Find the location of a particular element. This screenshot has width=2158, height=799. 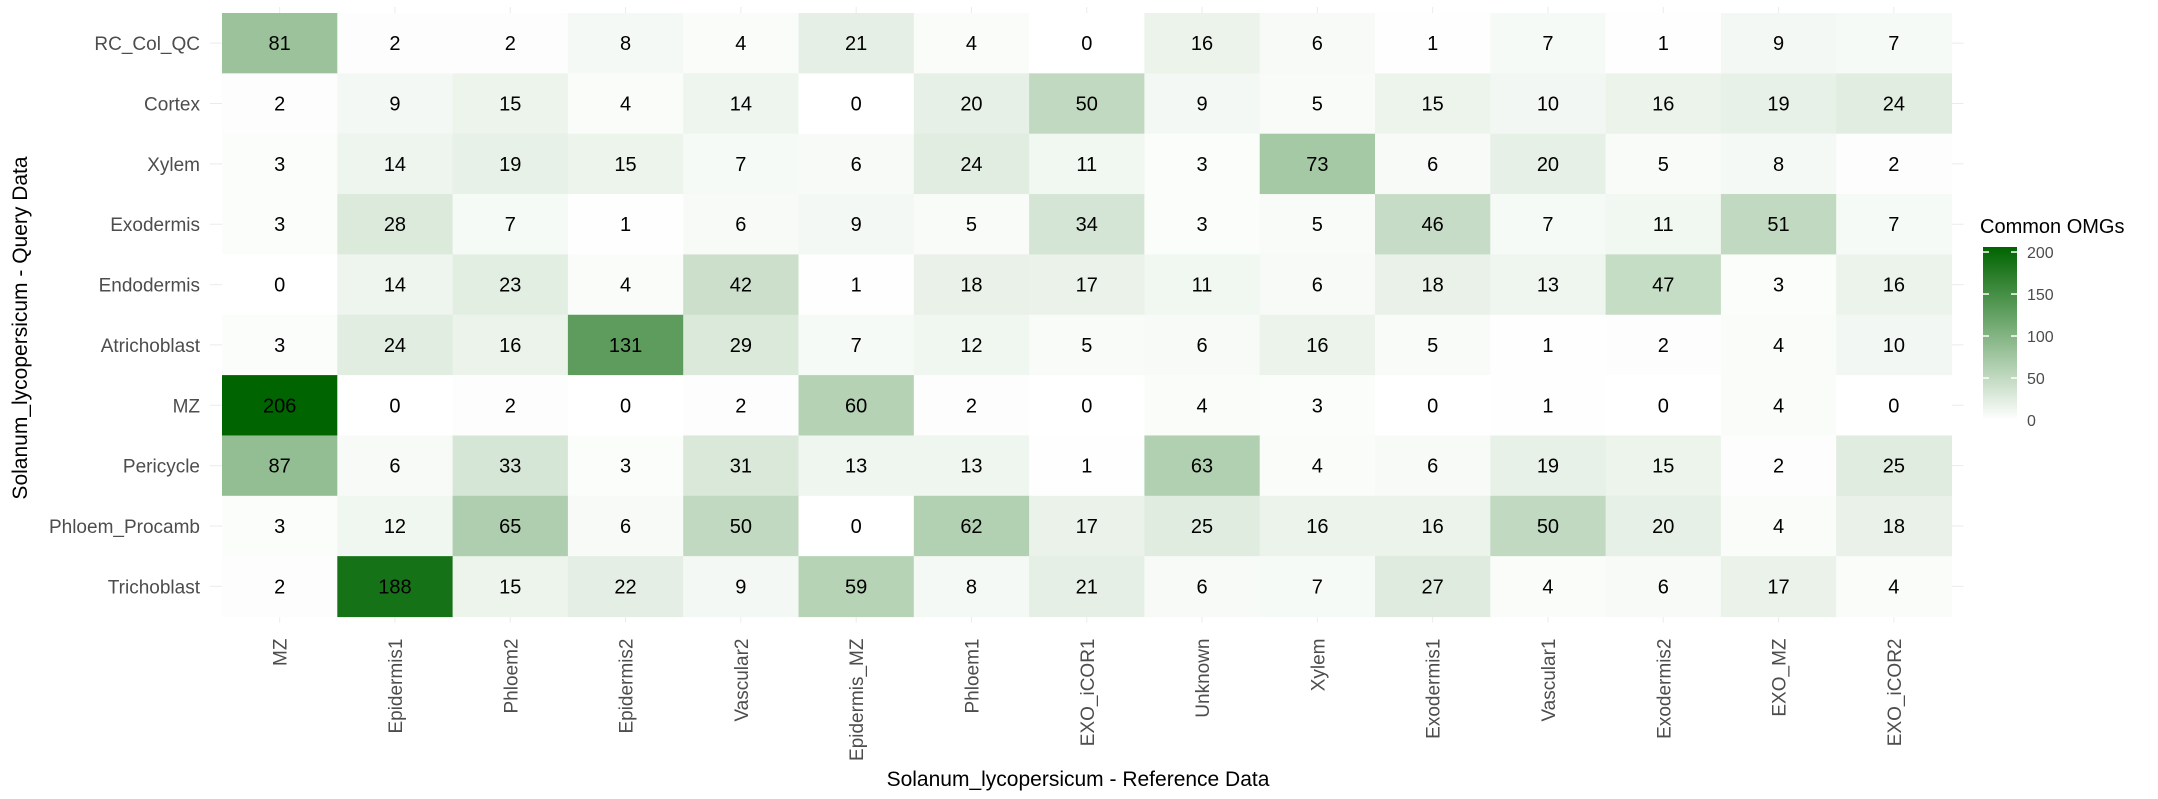

cell-value-label: 20 is located at coordinates (1663, 527).